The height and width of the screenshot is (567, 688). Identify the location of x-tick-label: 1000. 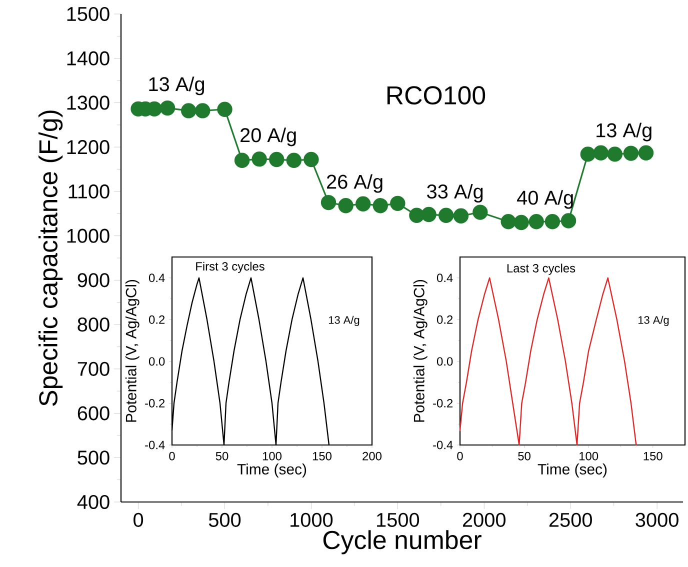
(311, 519).